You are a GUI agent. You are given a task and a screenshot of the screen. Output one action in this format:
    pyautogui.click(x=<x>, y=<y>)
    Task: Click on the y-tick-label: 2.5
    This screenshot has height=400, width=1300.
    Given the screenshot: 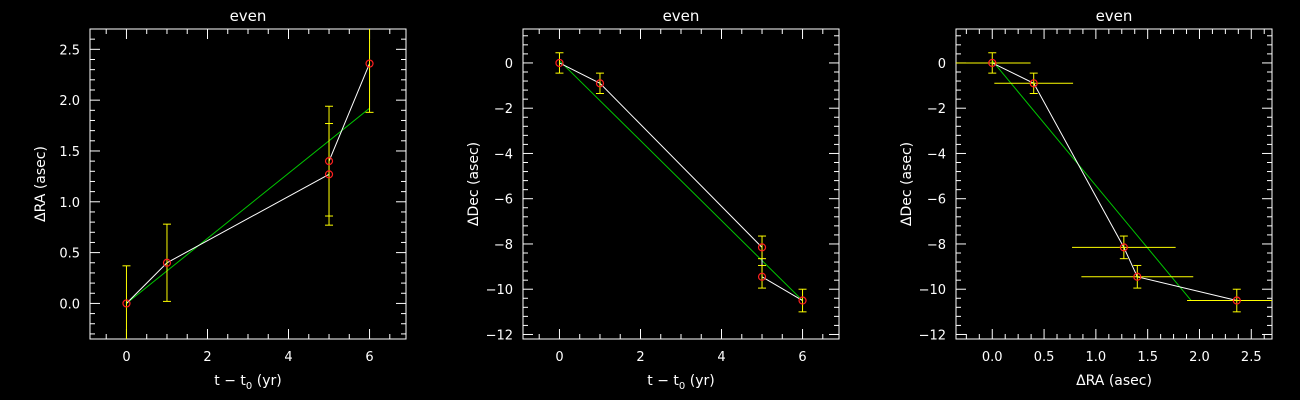 What is the action you would take?
    pyautogui.click(x=69, y=50)
    